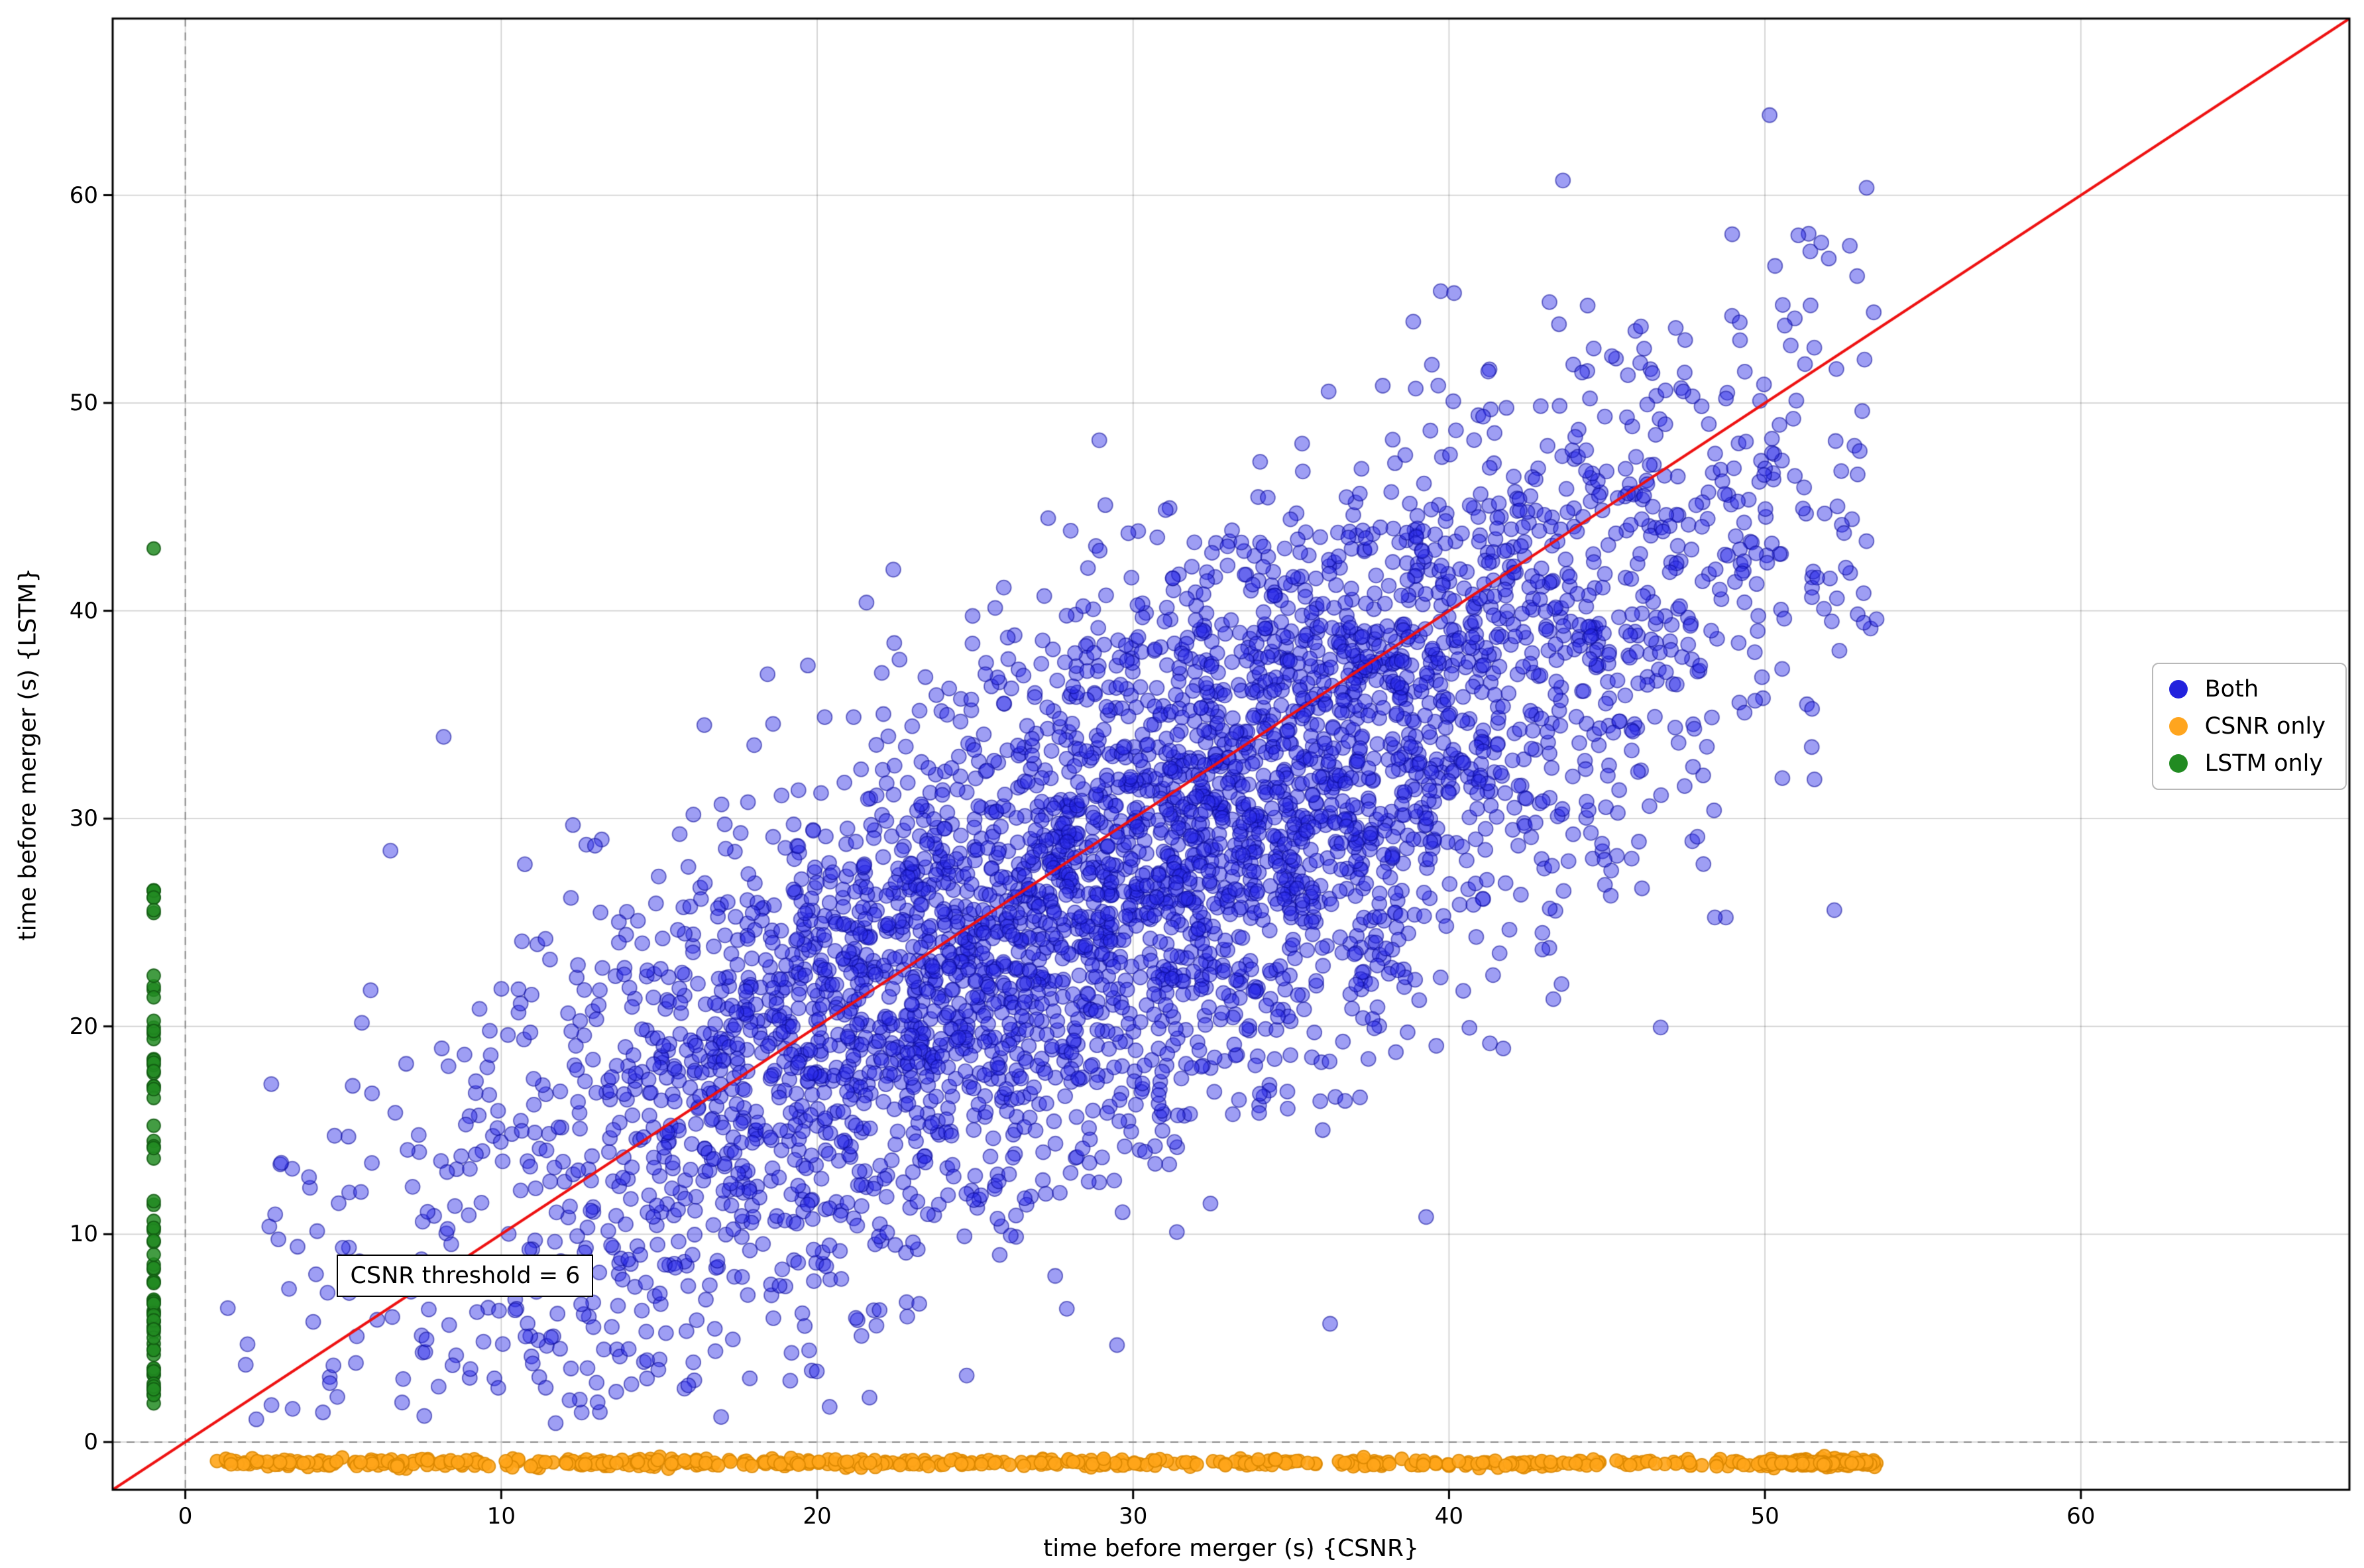  What do you see at coordinates (2178, 689) in the screenshot?
I see `legend-marker-both-icon` at bounding box center [2178, 689].